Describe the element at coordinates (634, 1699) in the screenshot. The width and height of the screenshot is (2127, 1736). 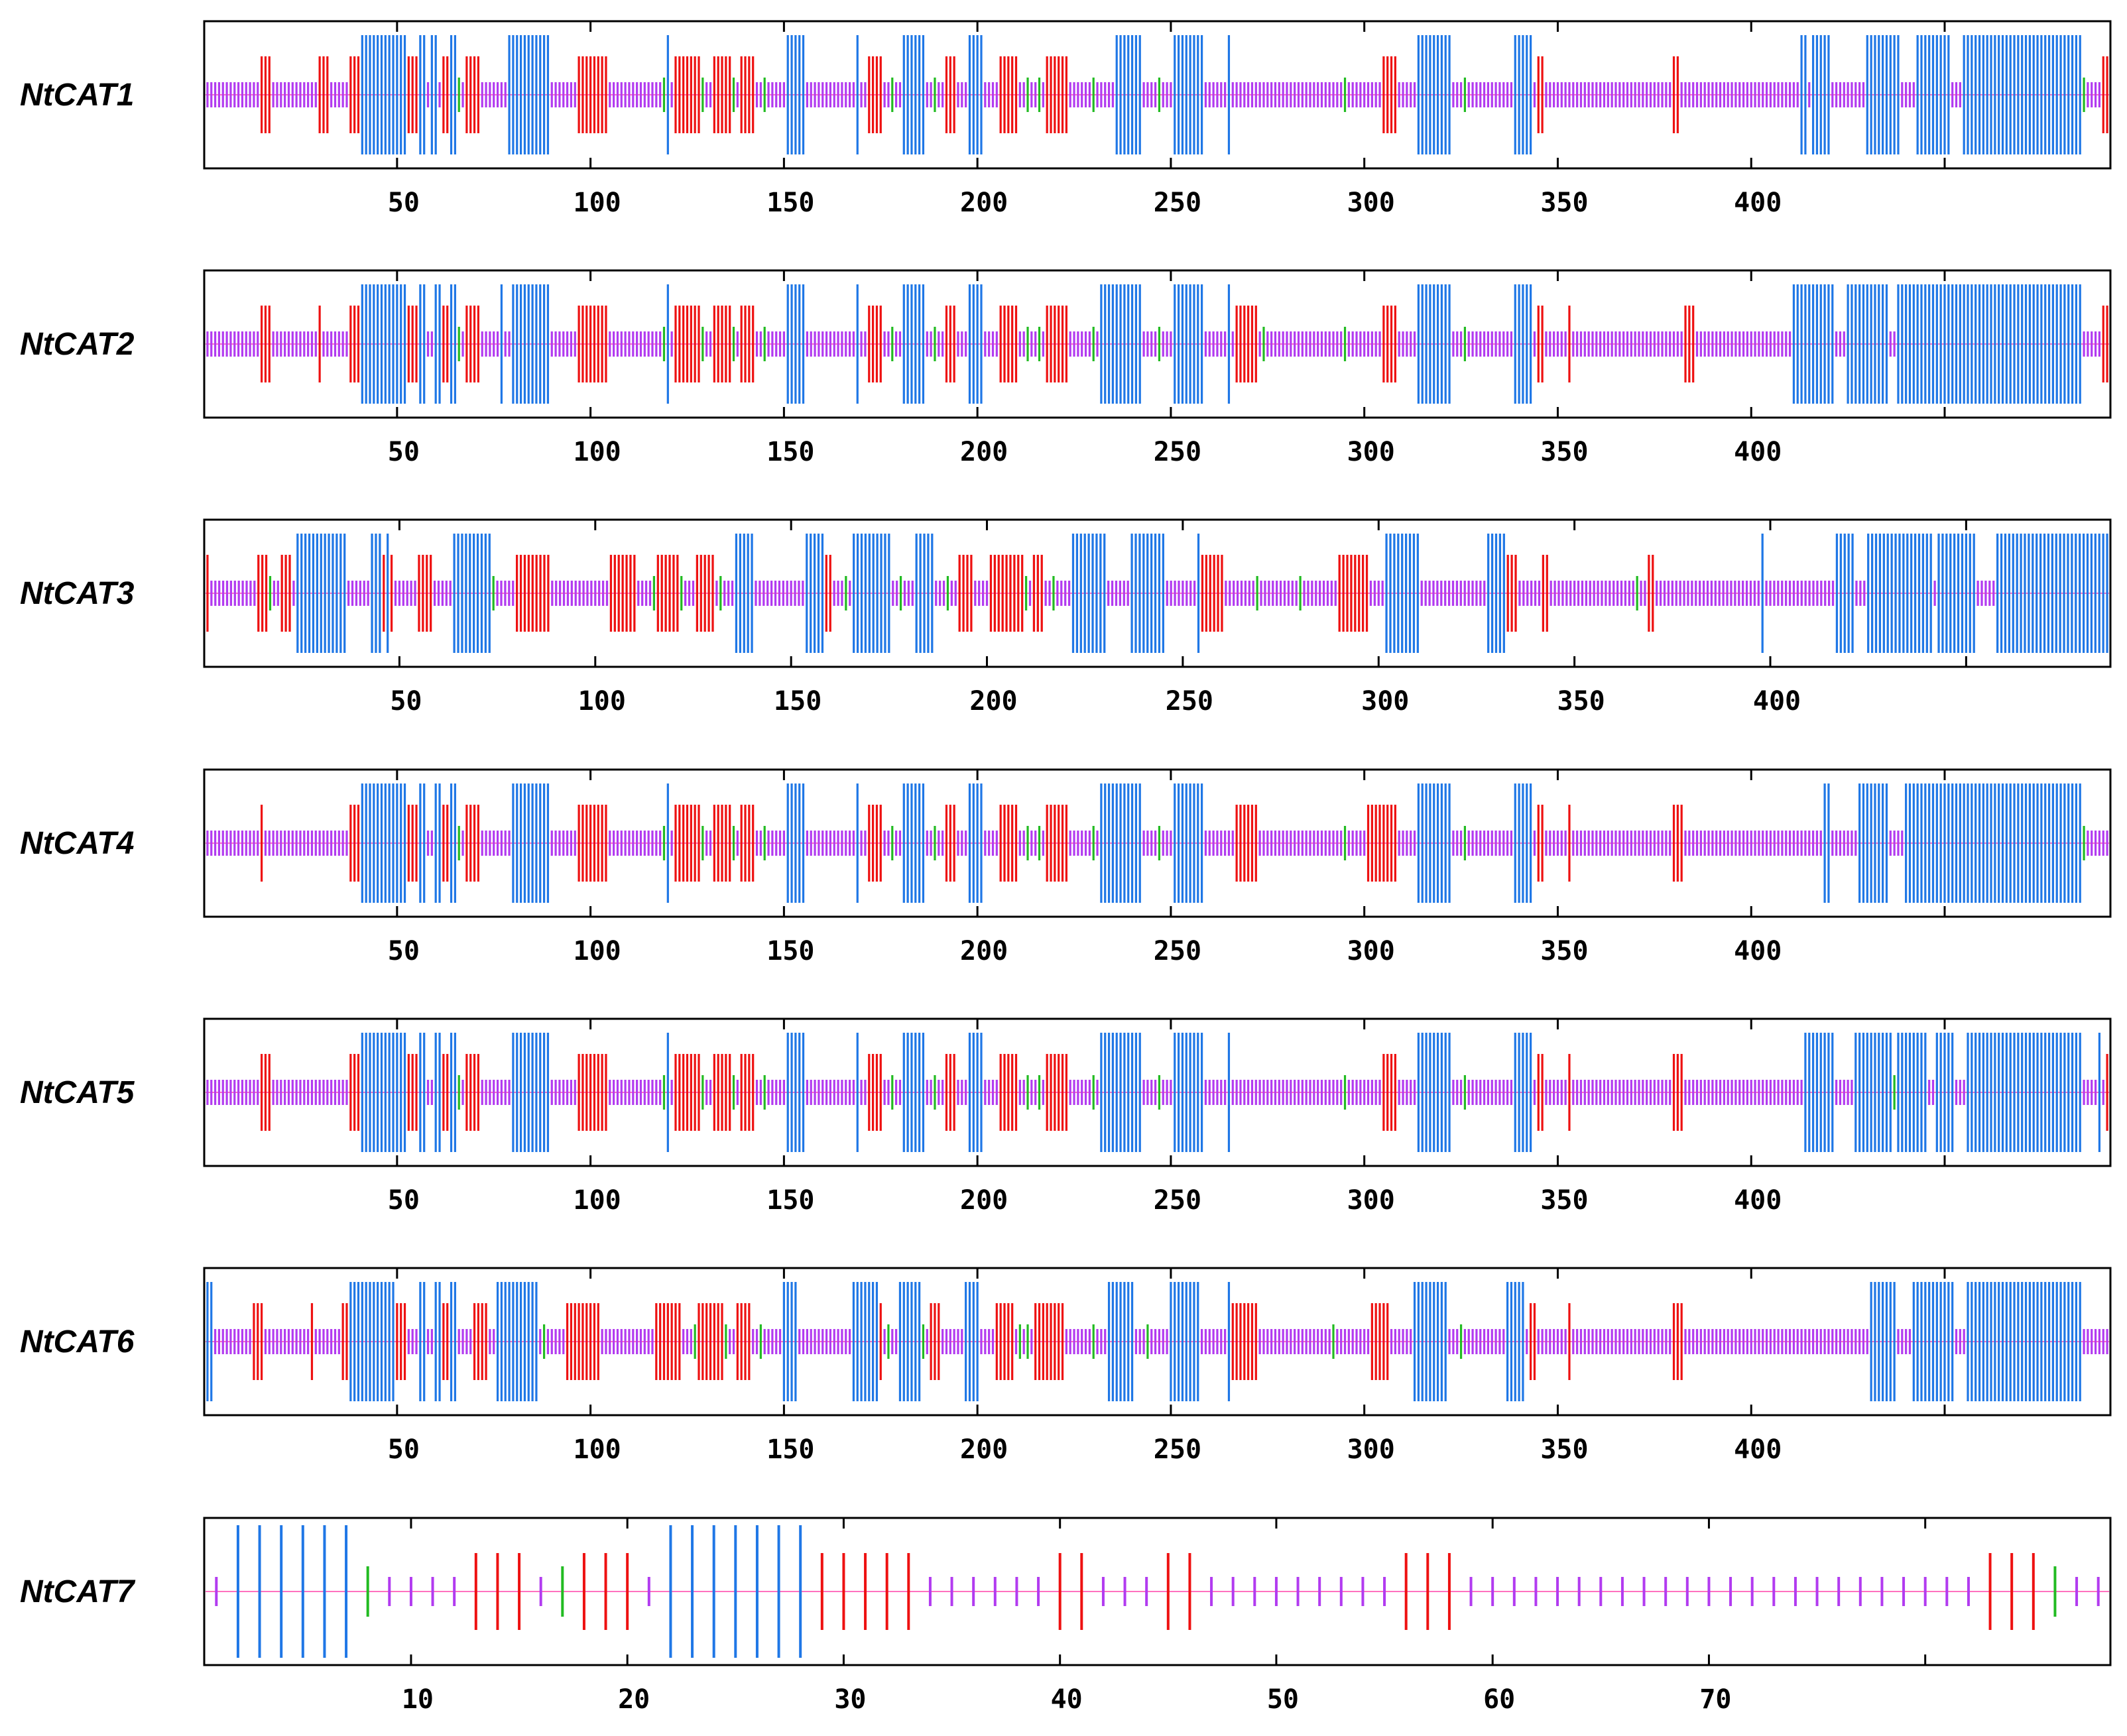
I see `tick-label: 20` at that location.